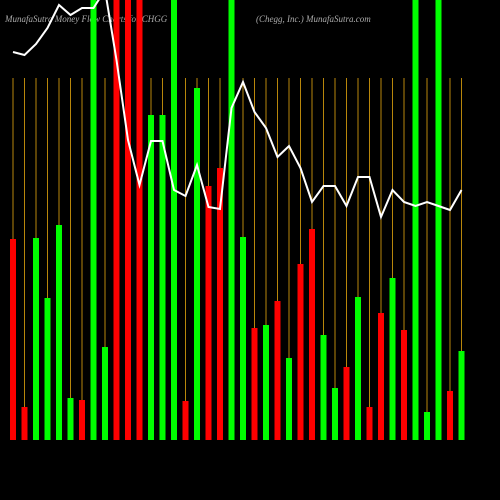 This screenshot has height=500, width=500. What do you see at coordinates (86, 19) in the screenshot?
I see `chart-title: MunafaSutra Money Flow Charts for CHGG` at bounding box center [86, 19].